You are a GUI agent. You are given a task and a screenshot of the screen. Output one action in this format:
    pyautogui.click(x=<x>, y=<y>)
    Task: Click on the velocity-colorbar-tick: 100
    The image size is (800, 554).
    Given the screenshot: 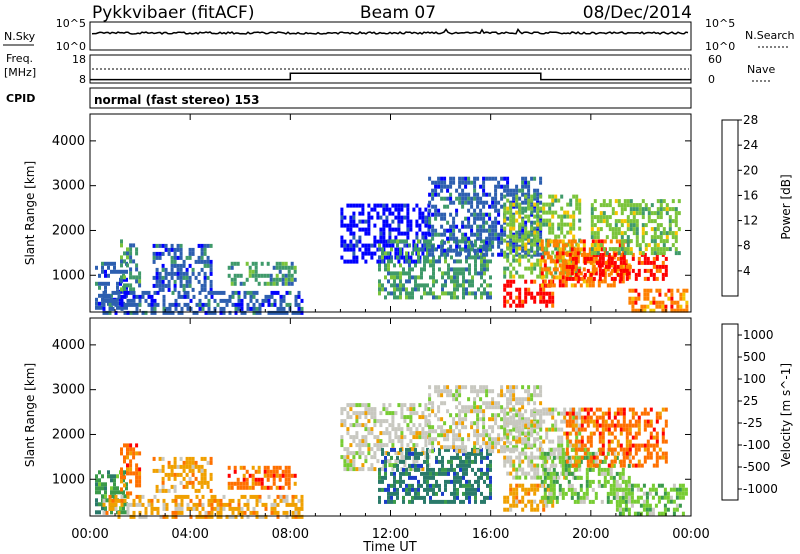 What is the action you would take?
    pyautogui.click(x=754, y=379)
    